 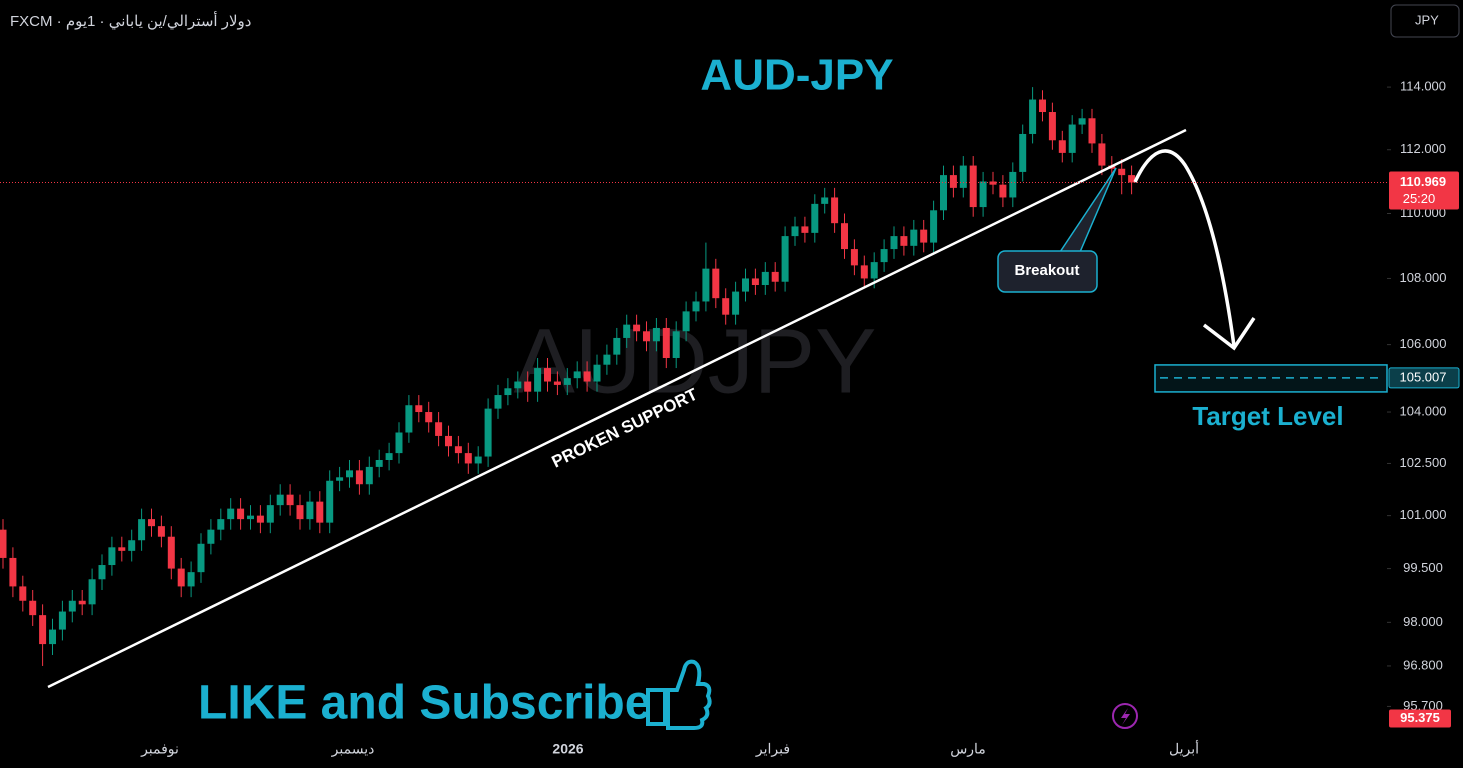 What do you see at coordinates (1184, 248) in the screenshot?
I see `forecast-arrow` at bounding box center [1184, 248].